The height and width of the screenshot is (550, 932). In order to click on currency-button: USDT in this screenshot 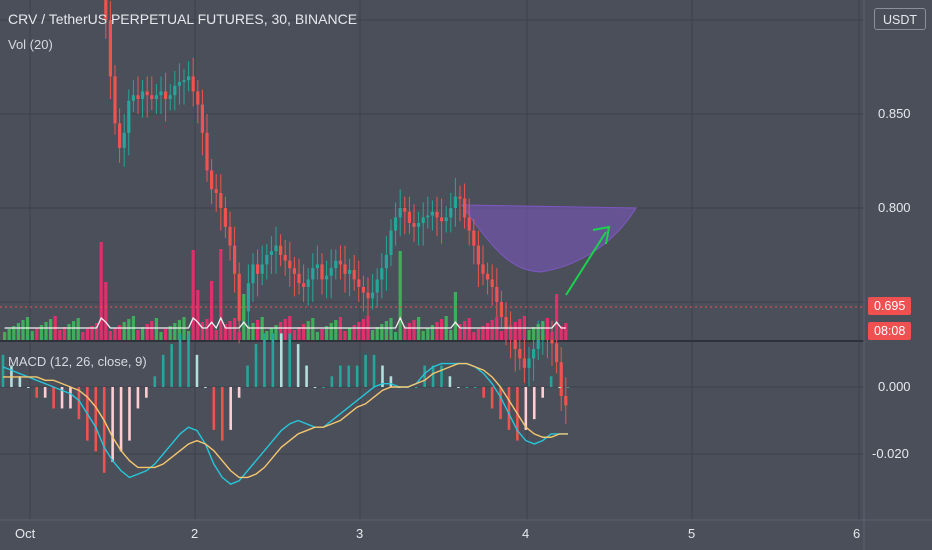, I will do `click(900, 19)`.